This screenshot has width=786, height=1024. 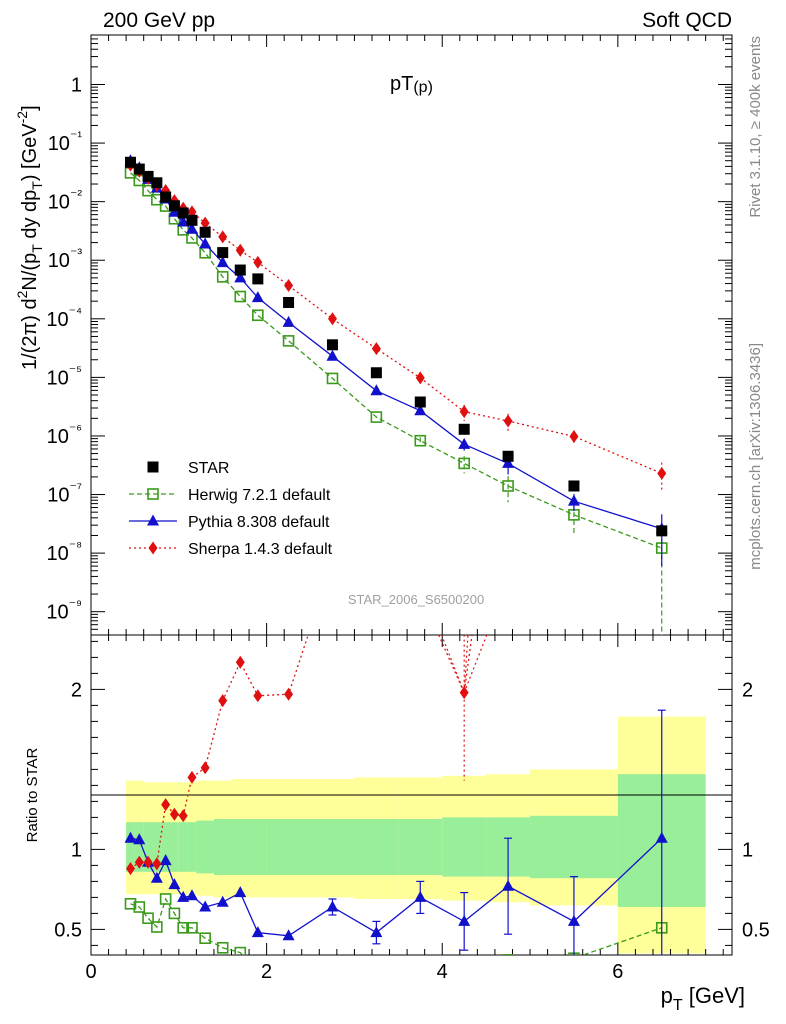 I want to click on y-tick-label: 10⁻⁷, so click(x=64, y=493).